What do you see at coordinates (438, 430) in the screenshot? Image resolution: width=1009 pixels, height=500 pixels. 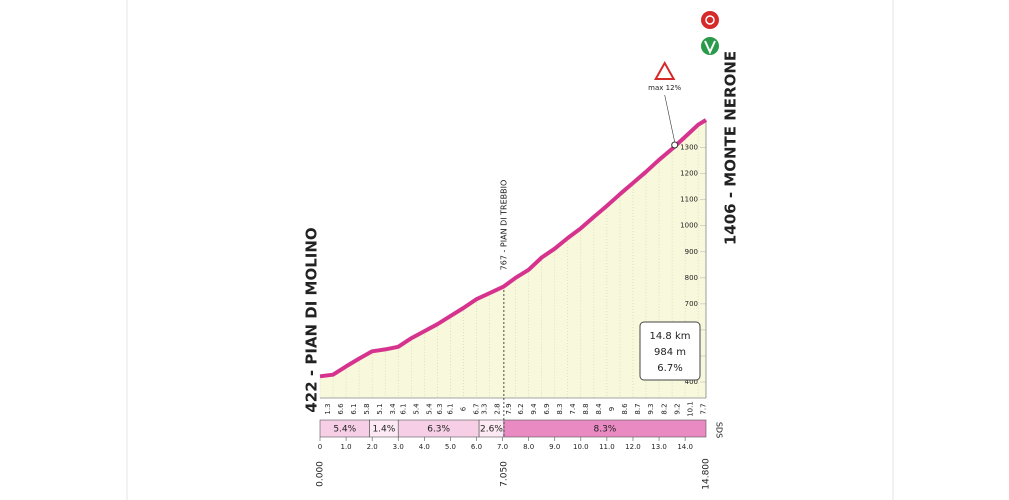 I see `gradient-band-label: 6.3%` at bounding box center [438, 430].